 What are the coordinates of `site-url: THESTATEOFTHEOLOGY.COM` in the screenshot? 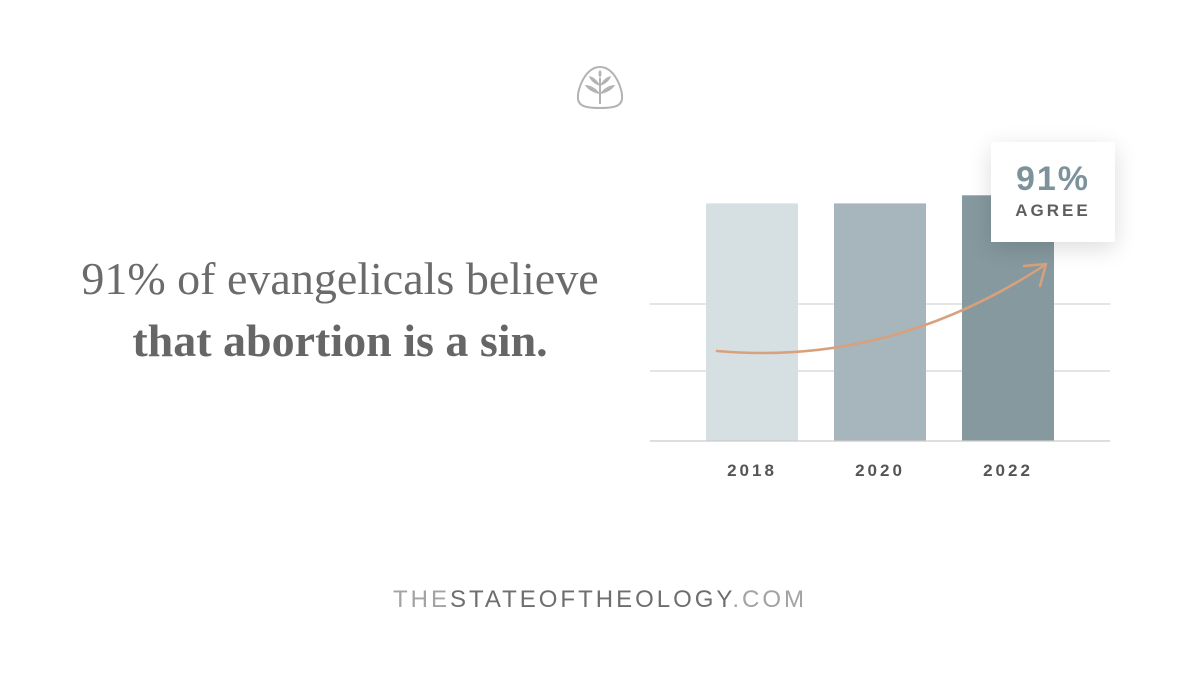 It's located at (600, 600).